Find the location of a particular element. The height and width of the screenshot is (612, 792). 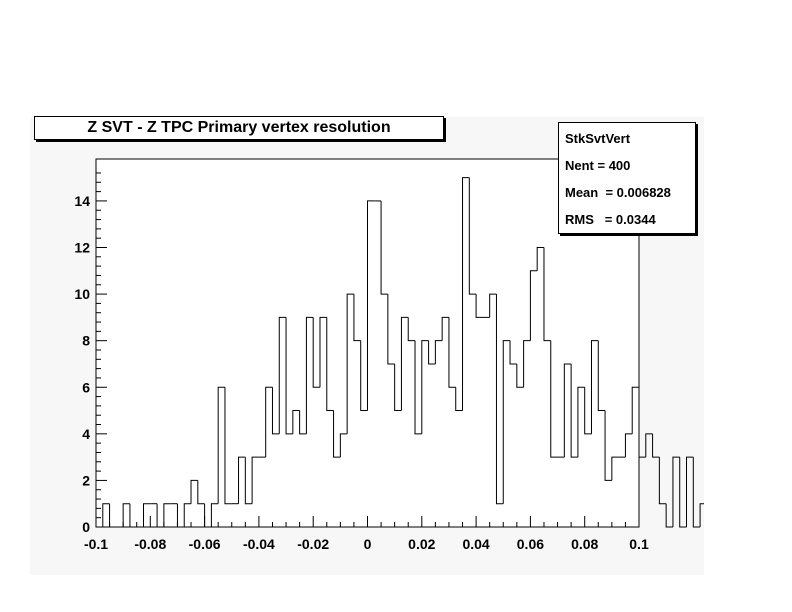

x-tick-label: 0.02 is located at coordinates (421, 544).